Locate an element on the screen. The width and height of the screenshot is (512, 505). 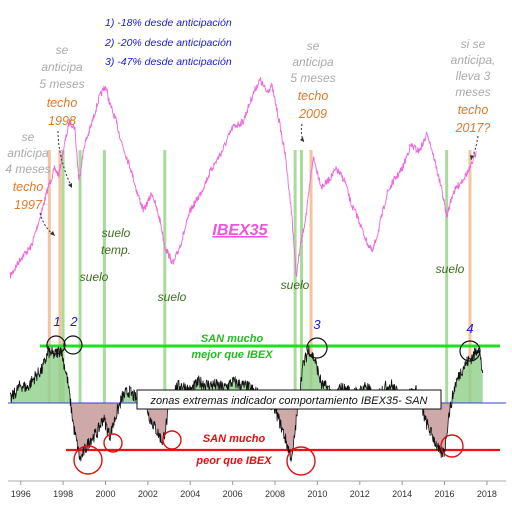
x-tick-label-2014: 2014 is located at coordinates (402, 494).